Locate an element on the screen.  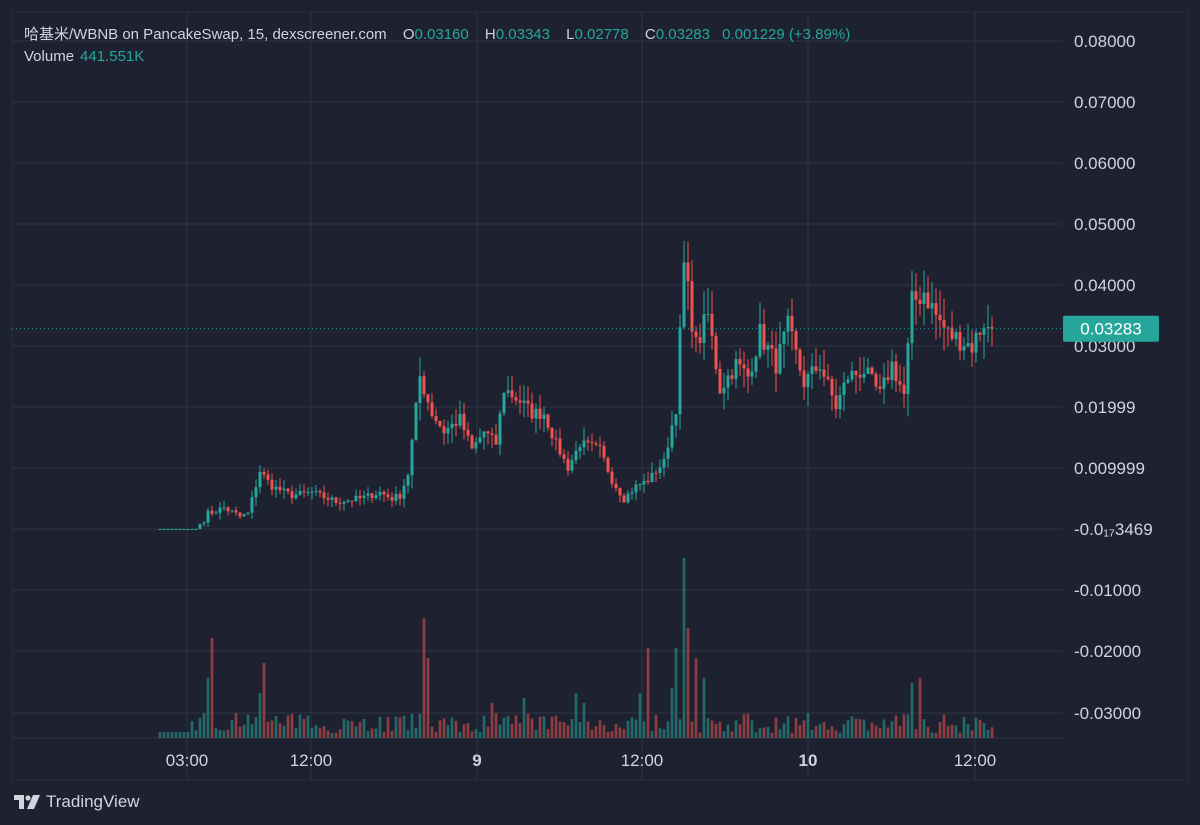
y-tick-label: 0.01999 is located at coordinates (1104, 407).